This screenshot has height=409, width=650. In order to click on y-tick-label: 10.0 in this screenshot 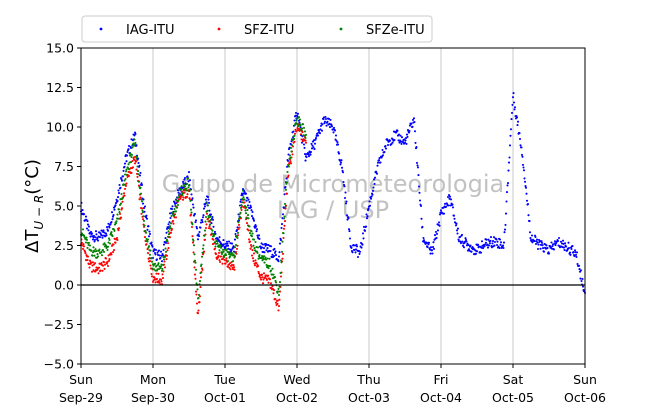, I will do `click(60, 127)`.